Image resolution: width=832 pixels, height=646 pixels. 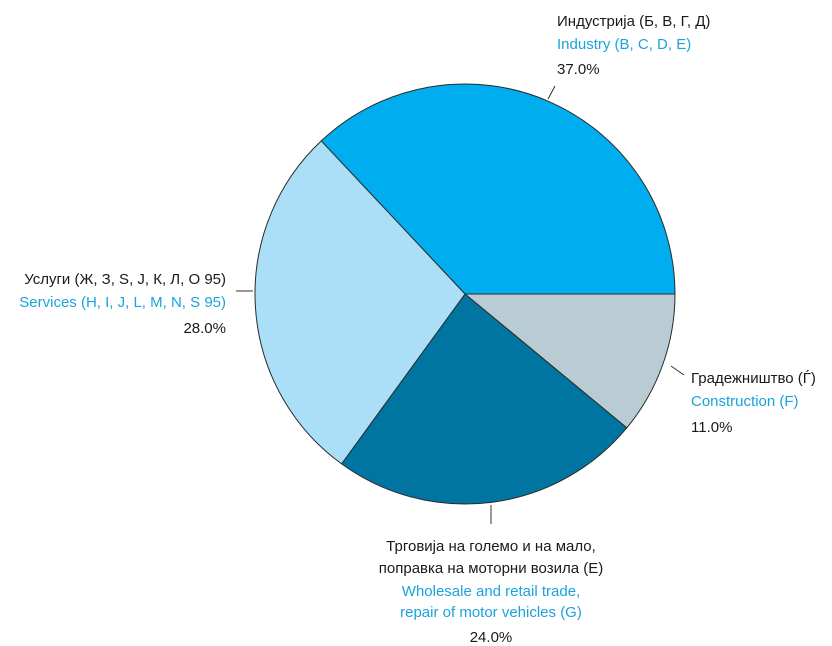 What do you see at coordinates (624, 44) in the screenshot?
I see `industry-en-label: Industry (B, C, D, E)` at bounding box center [624, 44].